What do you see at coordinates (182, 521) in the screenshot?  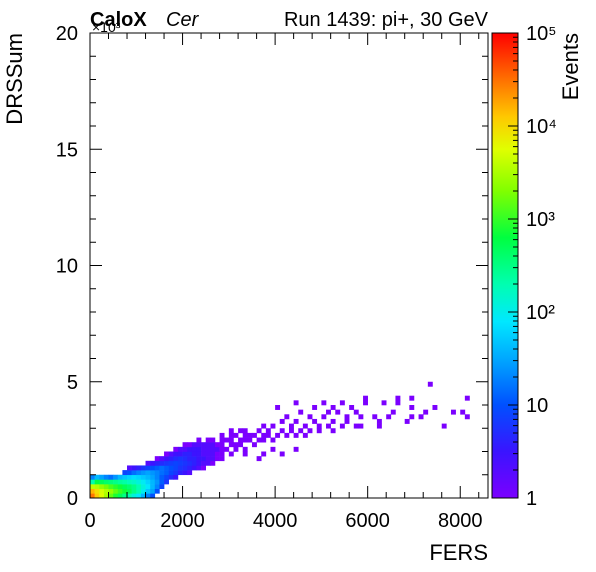 I see `x-tick-label: 2000` at bounding box center [182, 521].